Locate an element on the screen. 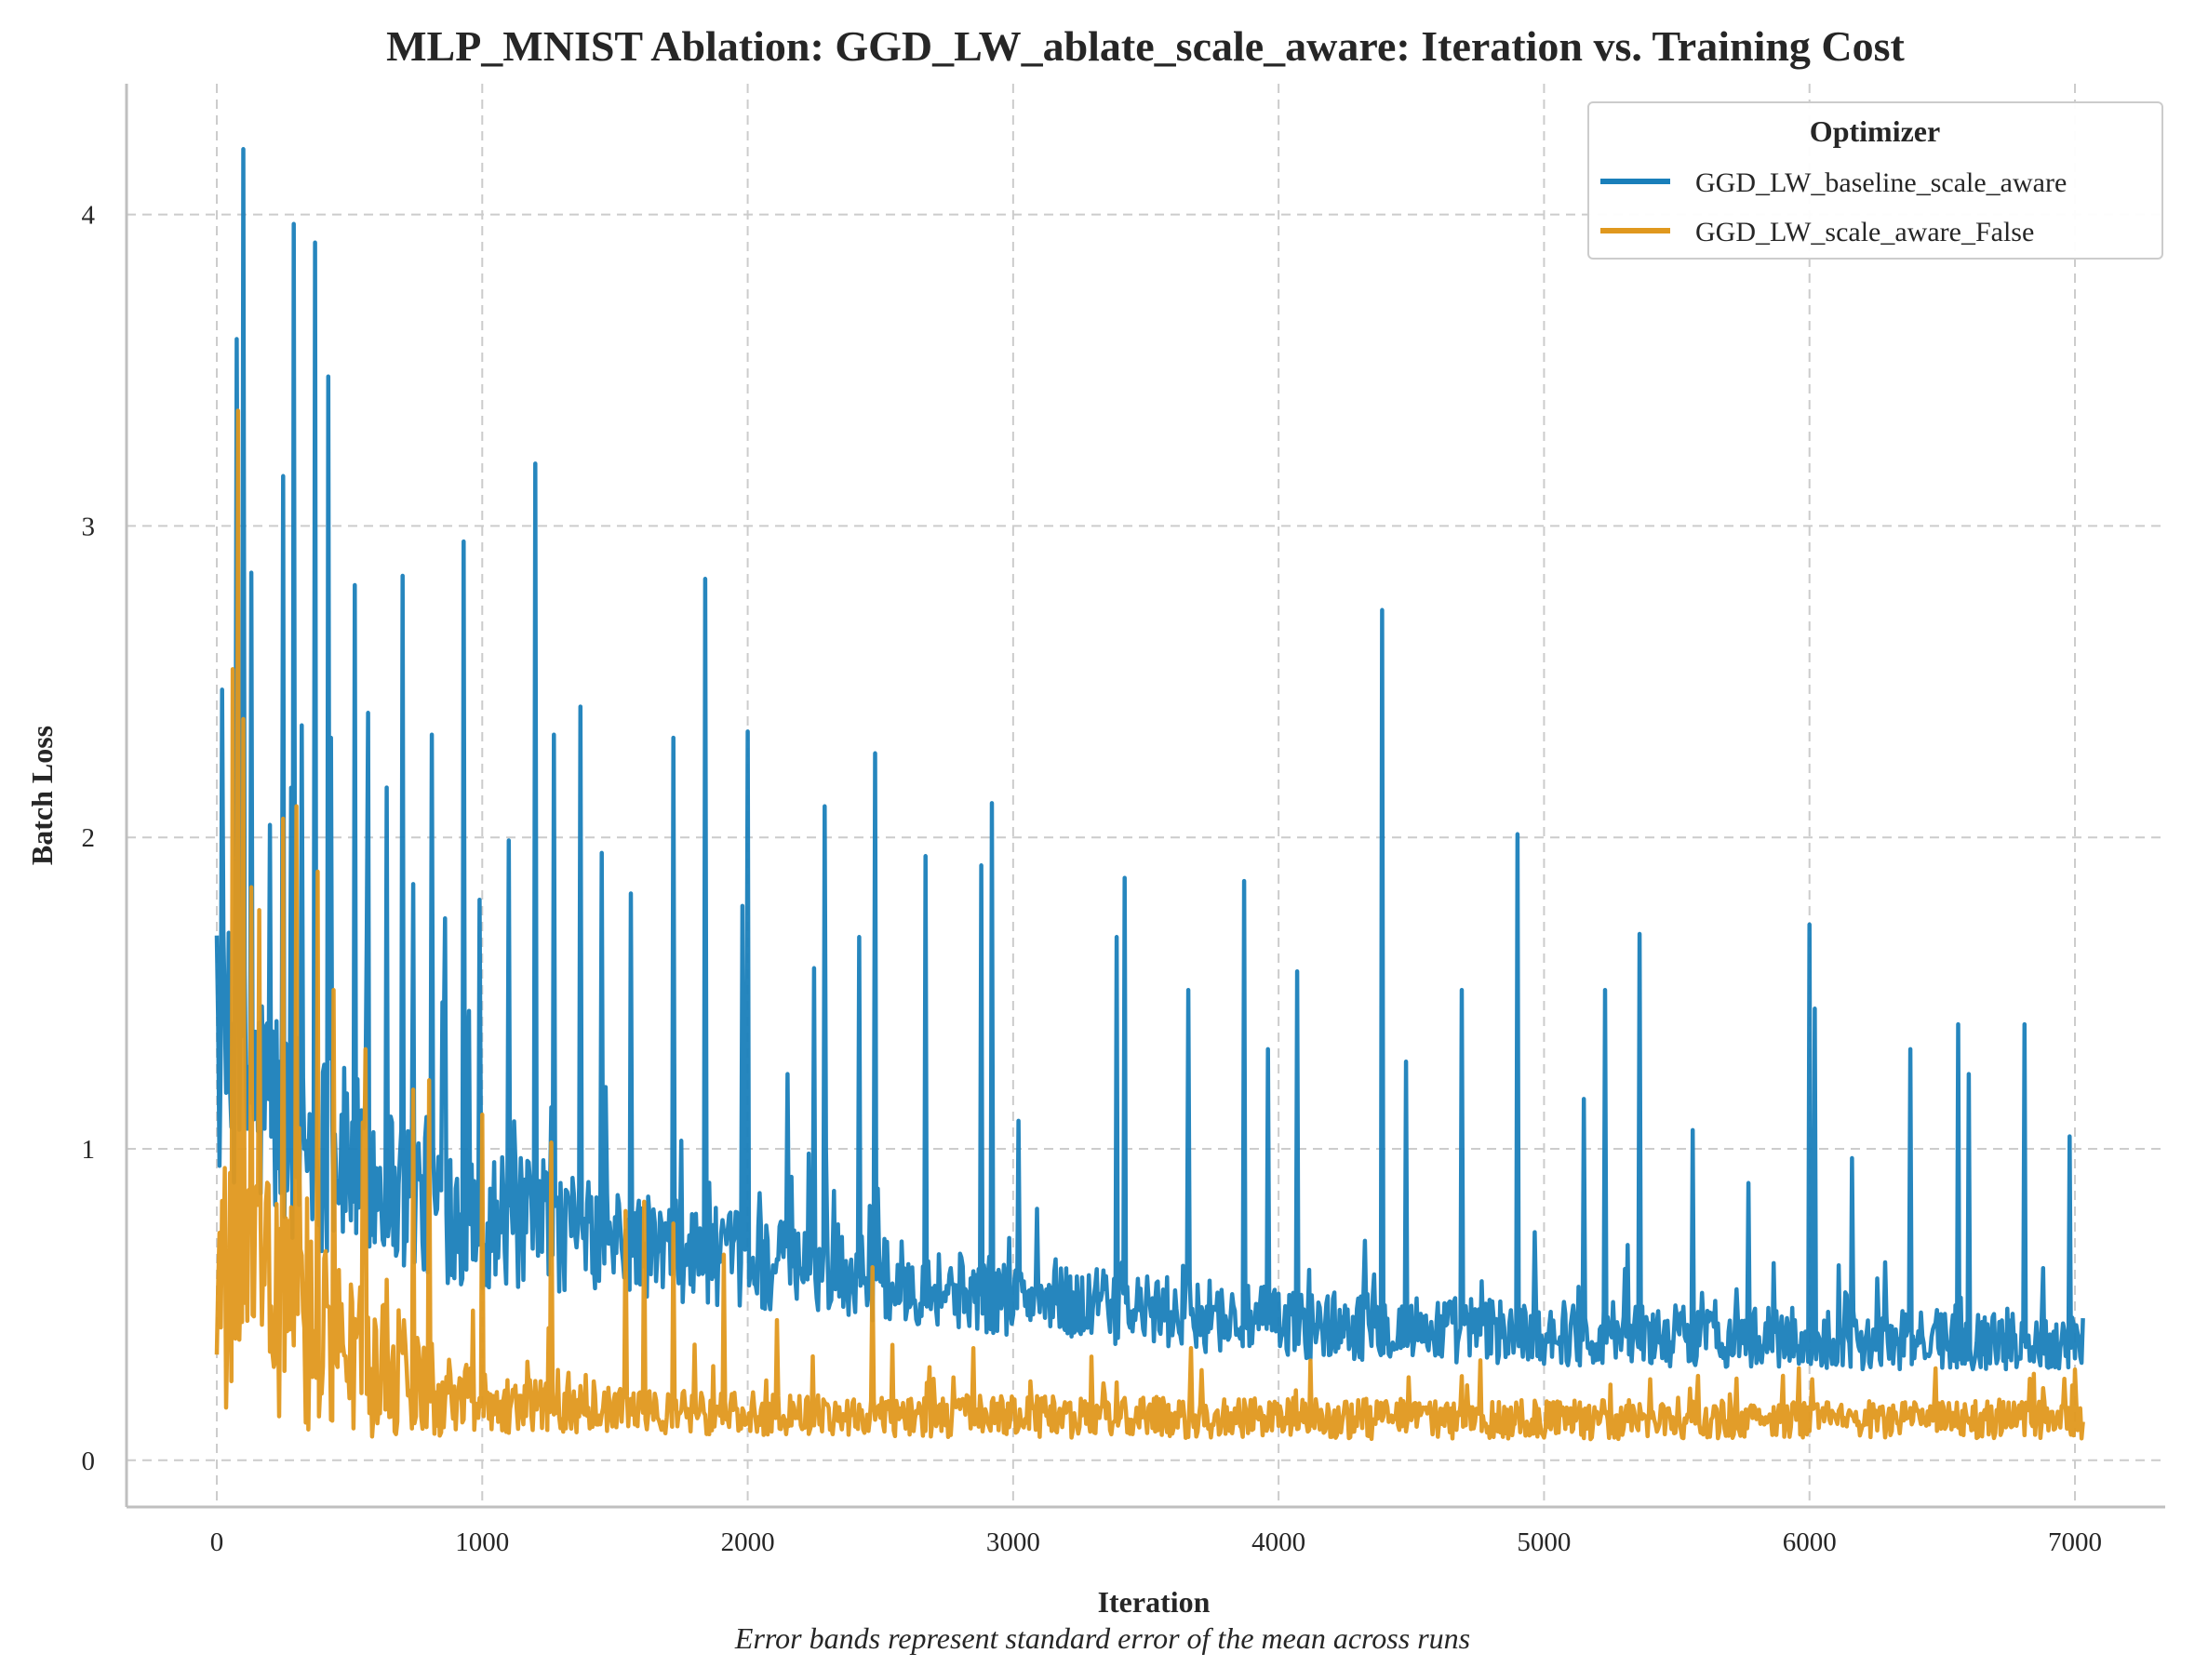  legend-label-false: GGD_LW_scale_aware_False is located at coordinates (1864, 232).